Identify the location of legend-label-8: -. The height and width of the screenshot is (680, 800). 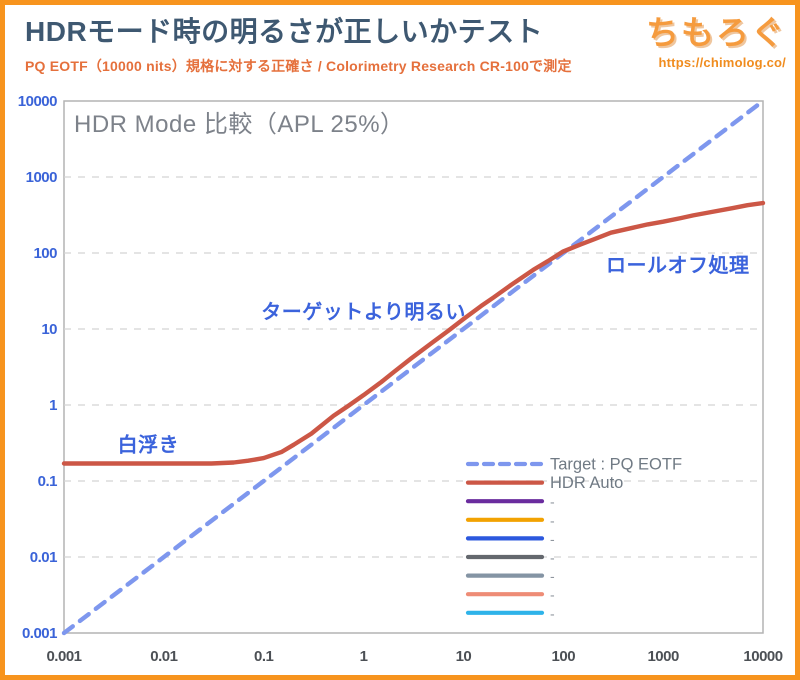
(552, 613).